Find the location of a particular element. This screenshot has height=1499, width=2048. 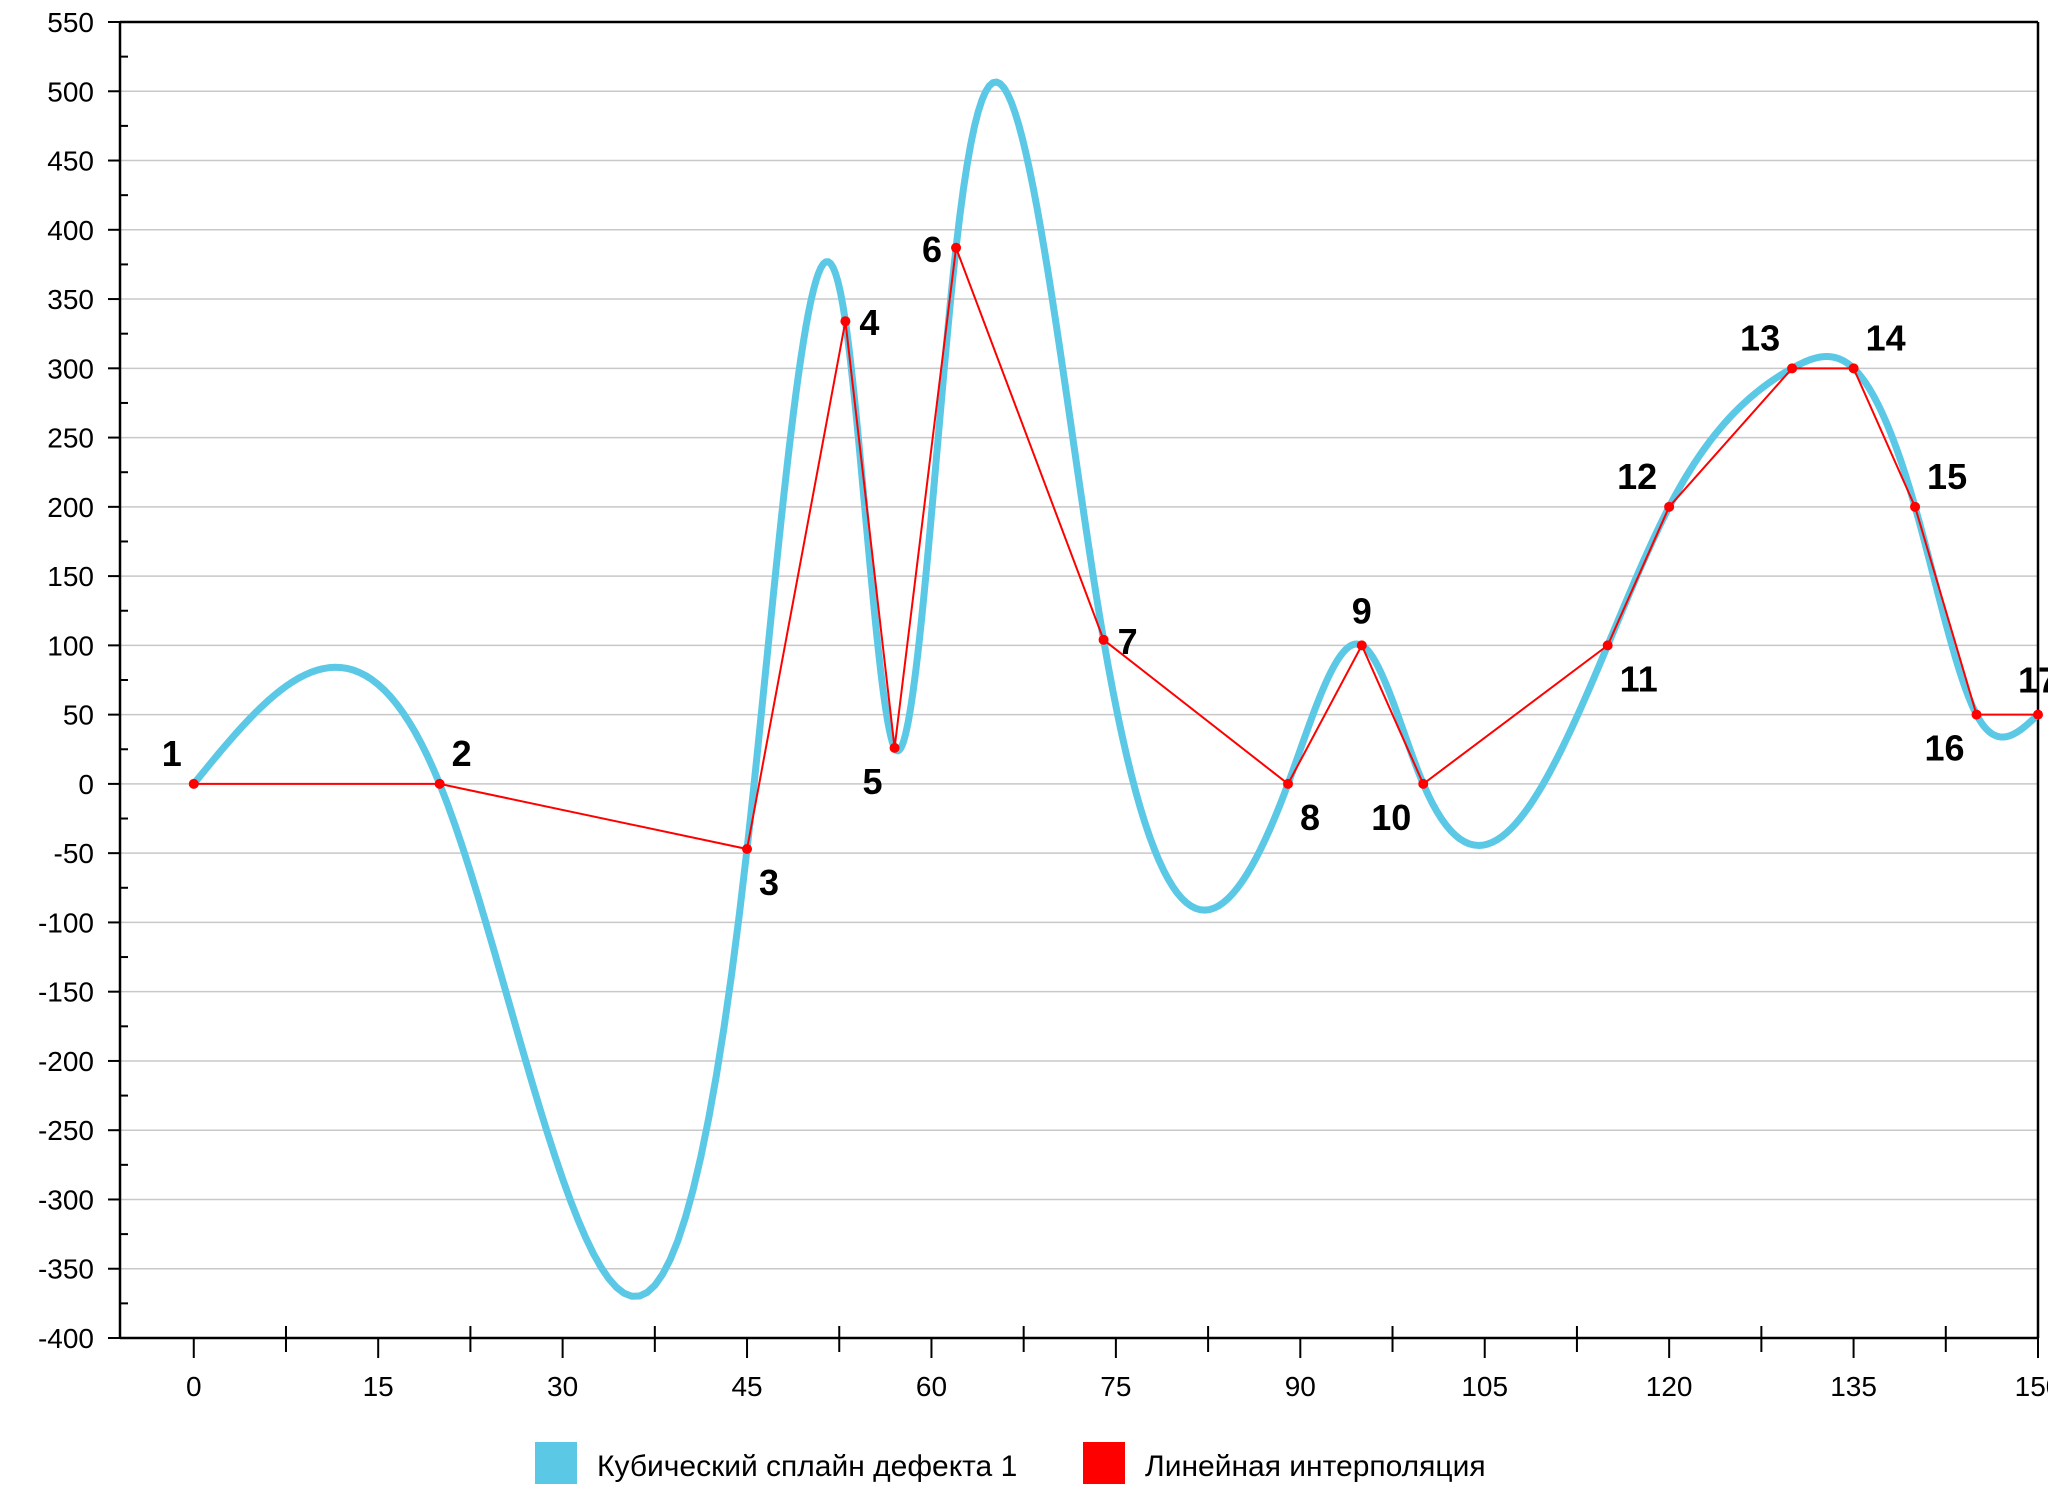

data-point-label: 5 is located at coordinates (873, 781).